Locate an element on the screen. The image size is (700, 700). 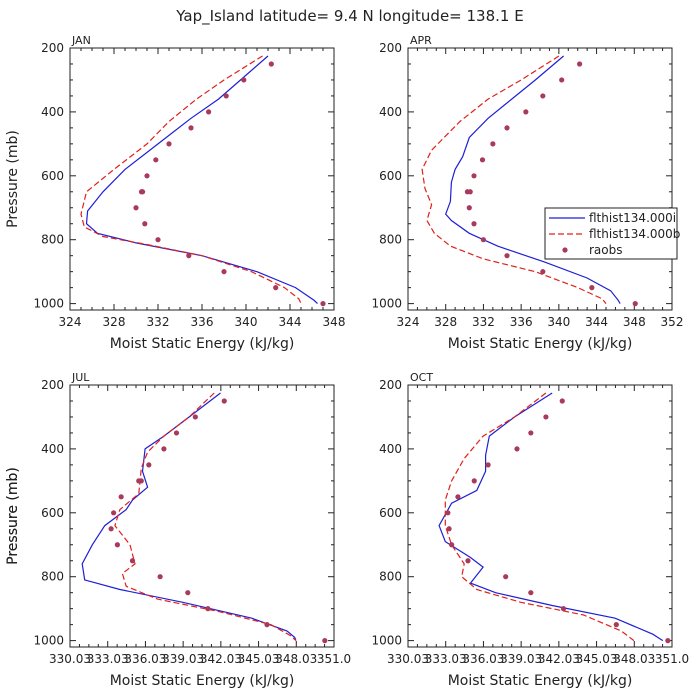
x-tick-label: 348.03 is located at coordinates (634, 659).